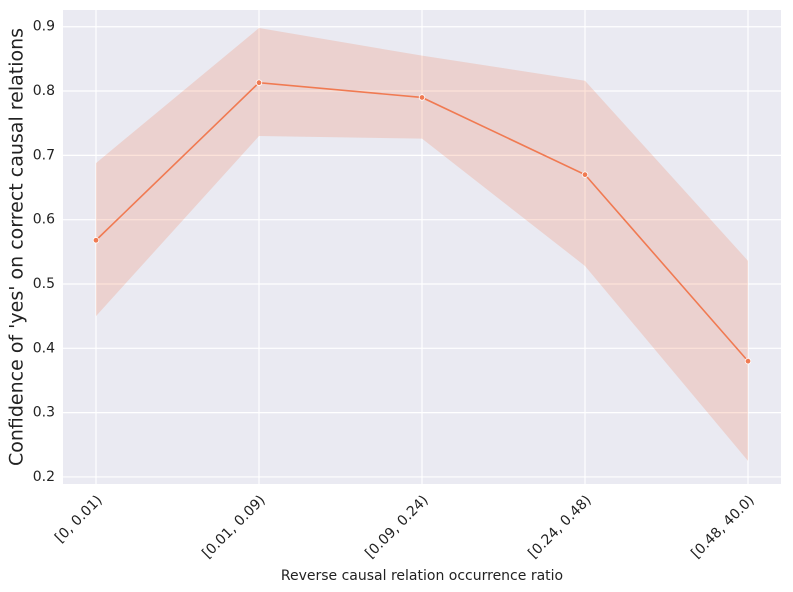 The width and height of the screenshot is (793, 592). Describe the element at coordinates (44, 220) in the screenshot. I see `y-tick-label: 0.6` at that location.